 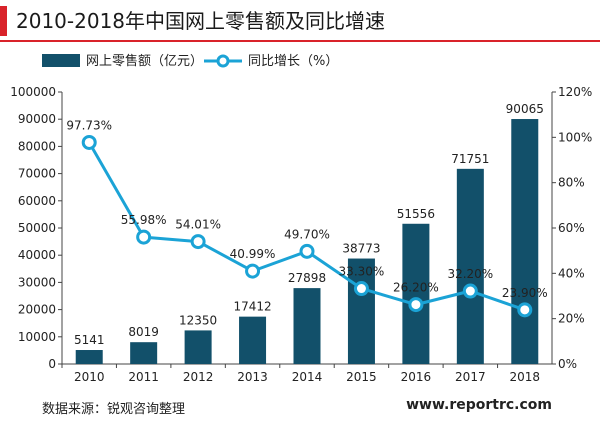 What do you see at coordinates (114, 409) in the screenshot?
I see `source-note: 数据来源：锐观咨询整理` at bounding box center [114, 409].